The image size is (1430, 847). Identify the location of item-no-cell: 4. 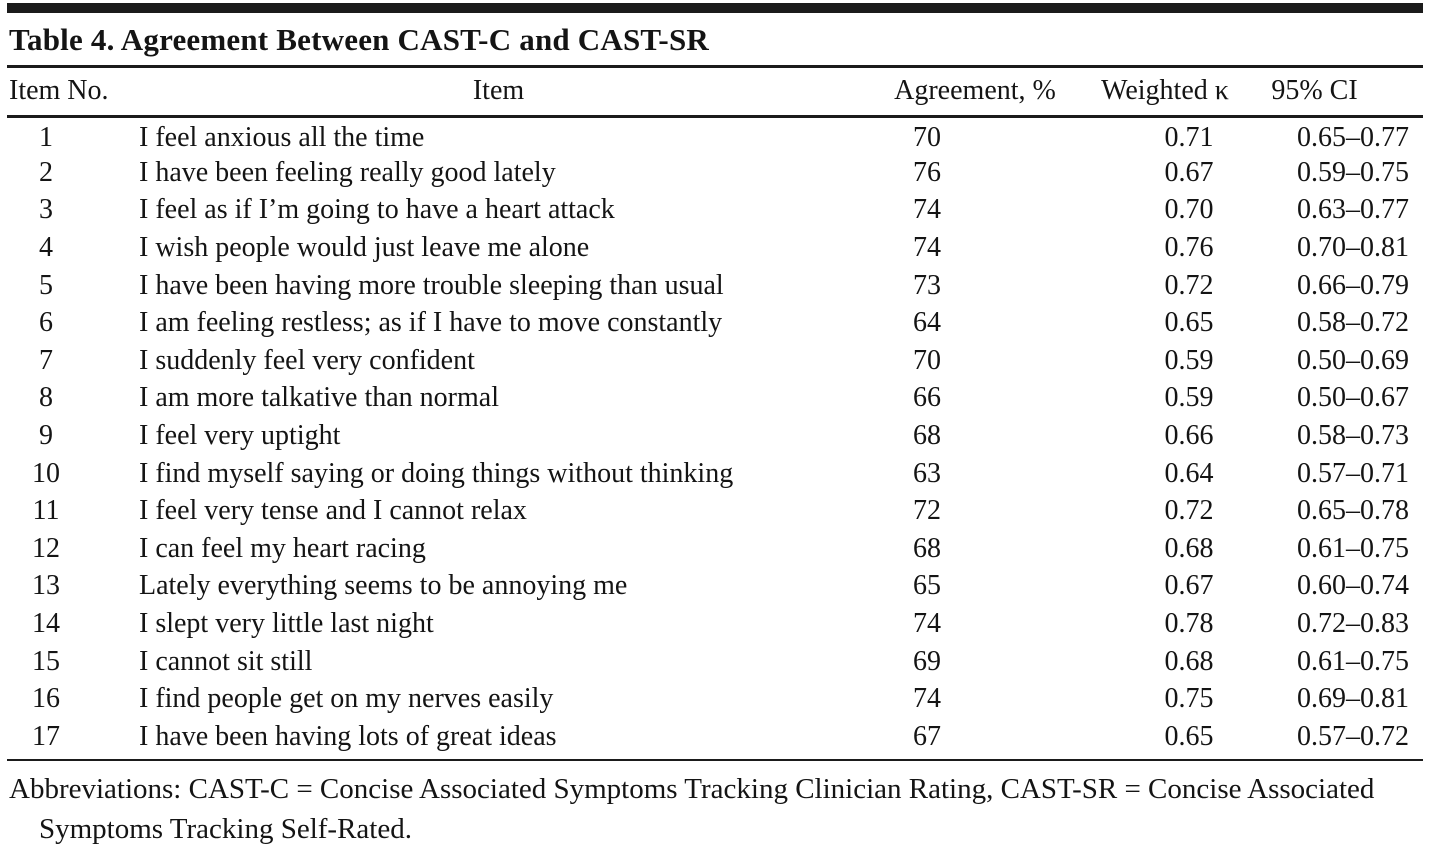
(46, 248).